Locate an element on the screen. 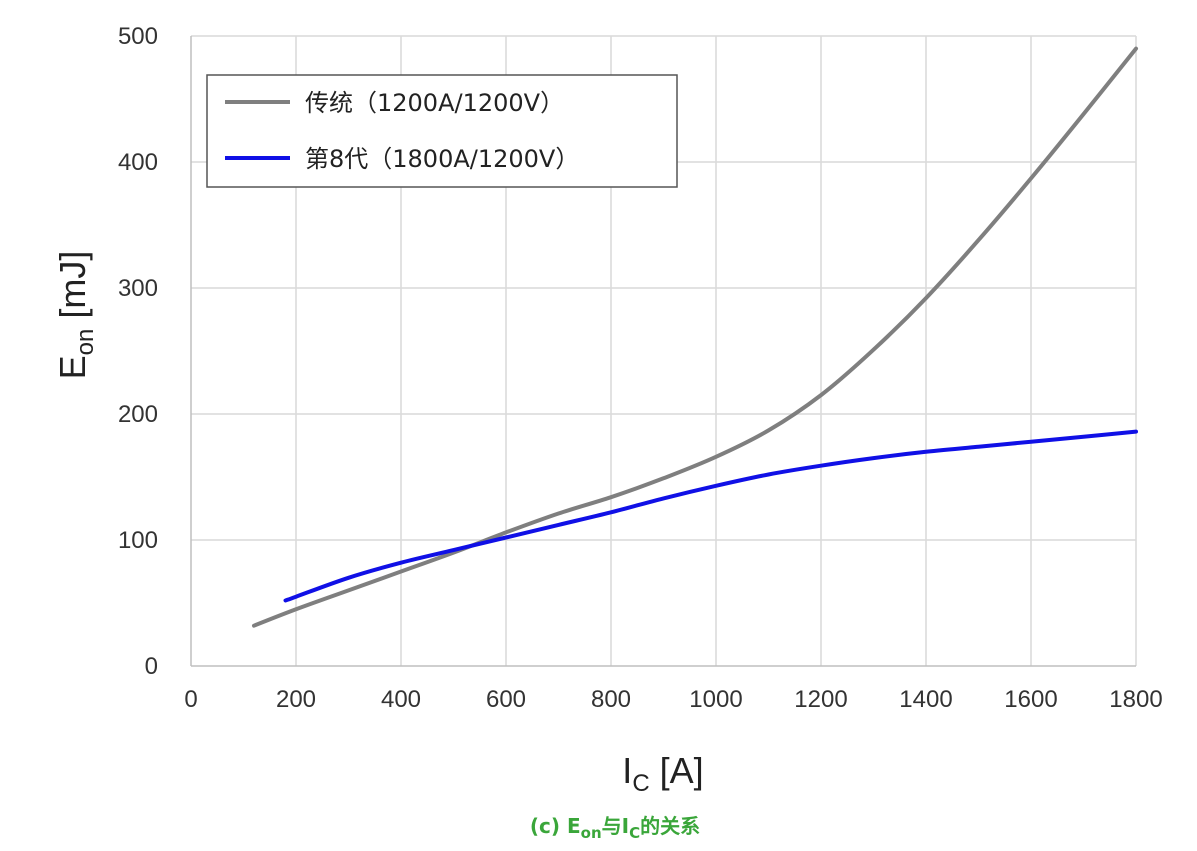  y-axis-title-unit: [mJ] is located at coordinates (72, 290).